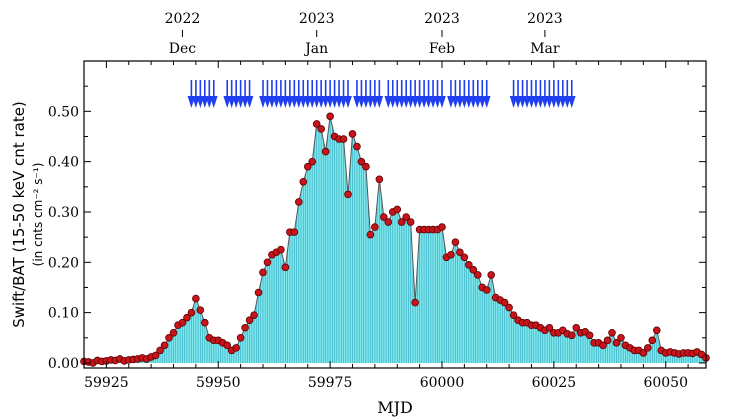 This screenshot has height=420, width=744. I want to click on y-tick-label: 0.20, so click(63, 263).